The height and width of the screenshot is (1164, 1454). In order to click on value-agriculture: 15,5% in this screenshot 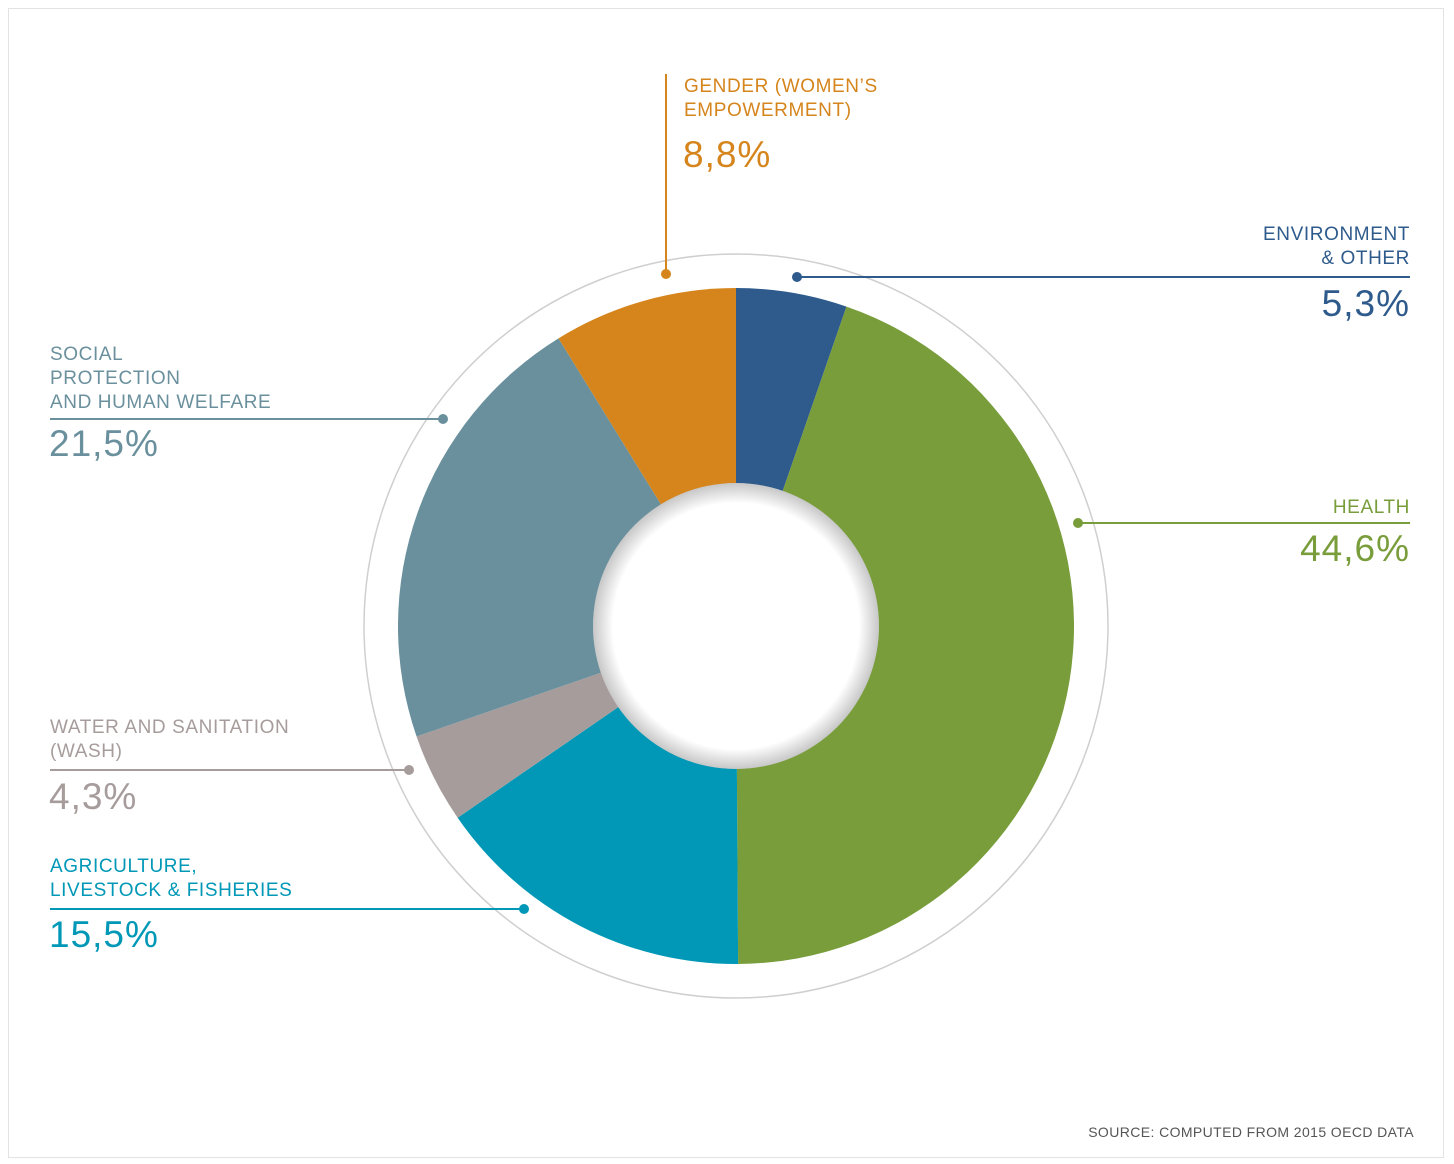, I will do `click(104, 934)`.